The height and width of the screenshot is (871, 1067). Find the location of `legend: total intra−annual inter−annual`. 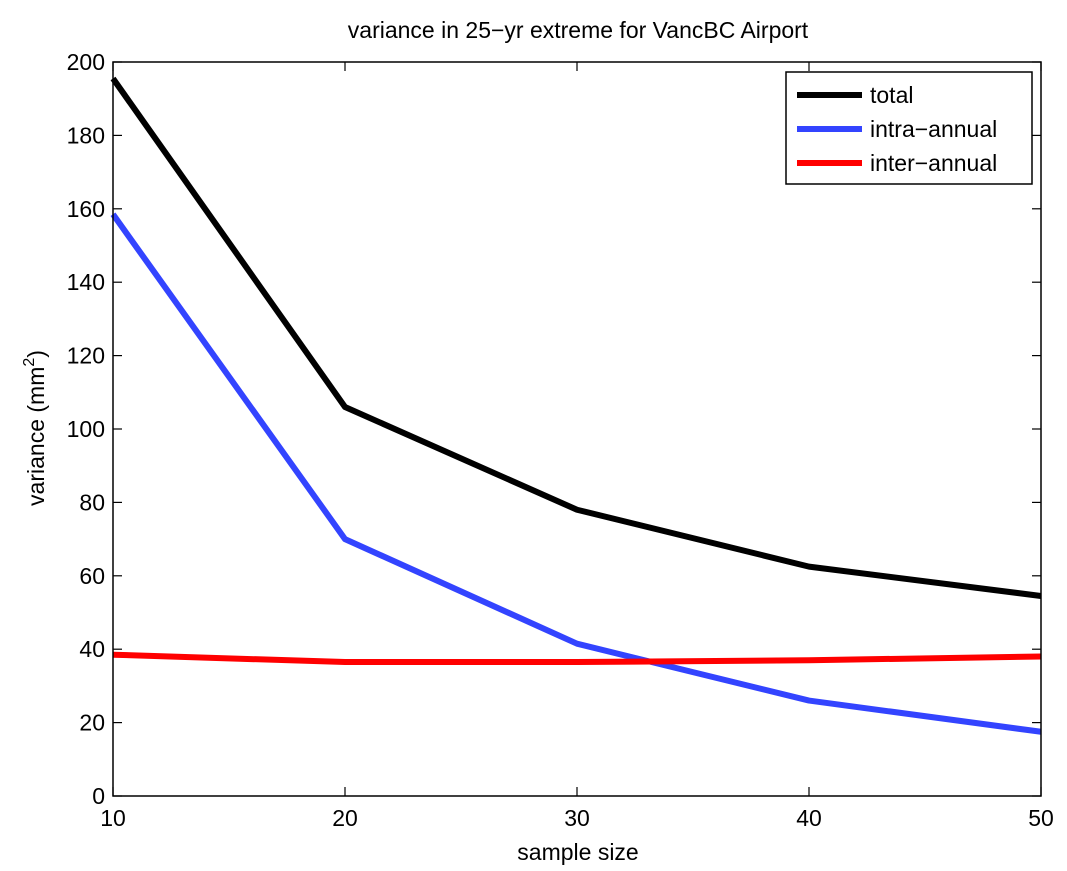

legend: total intra−annual inter−annual is located at coordinates (909, 128).